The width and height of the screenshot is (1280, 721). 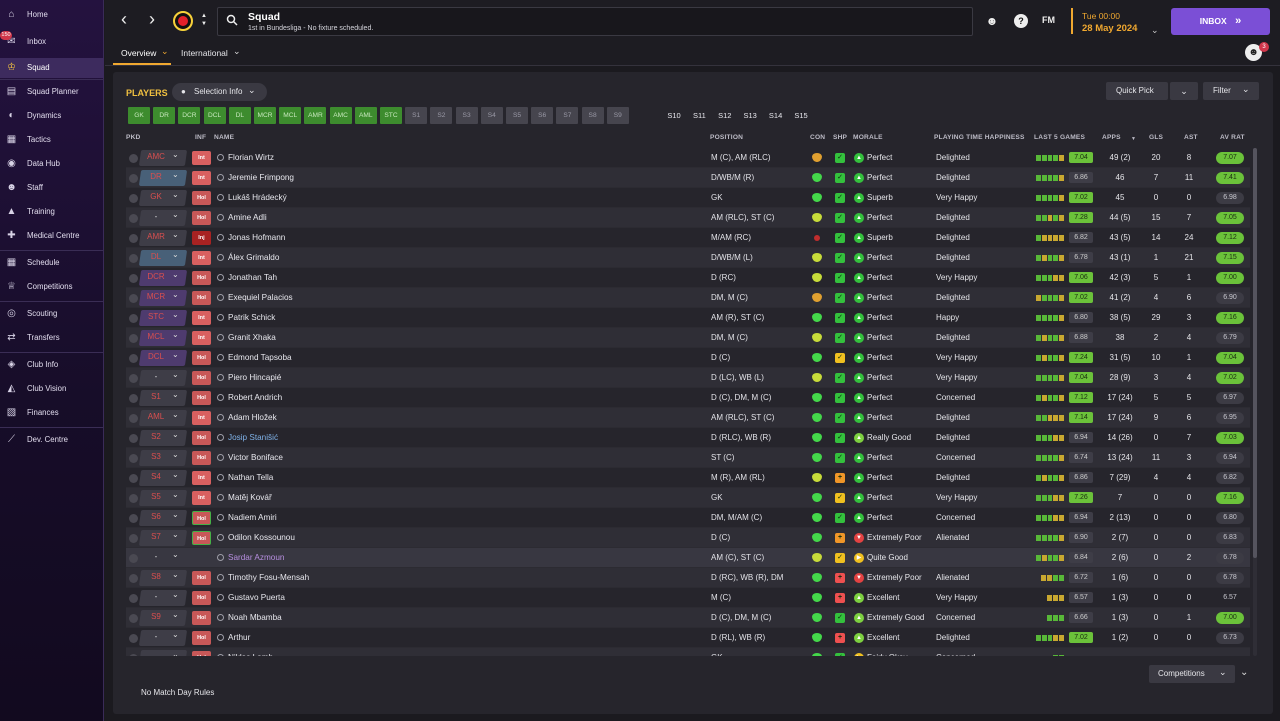 What do you see at coordinates (592, 115) in the screenshot?
I see `position-button-s8: S8` at bounding box center [592, 115].